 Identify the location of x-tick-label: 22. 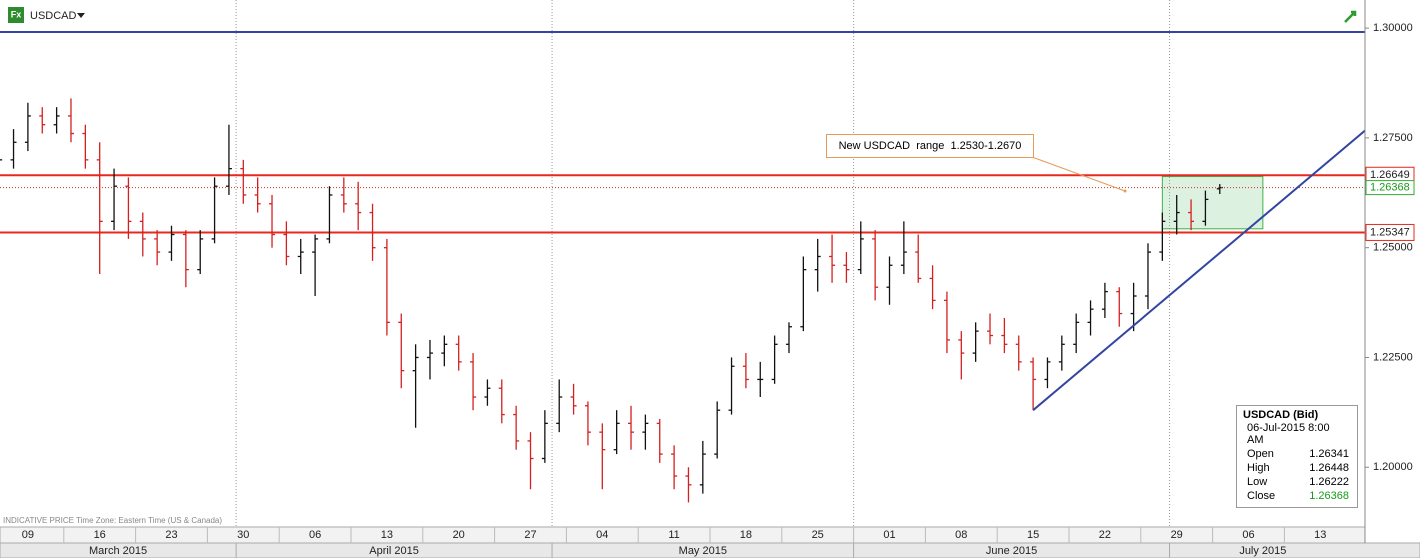
(1105, 535).